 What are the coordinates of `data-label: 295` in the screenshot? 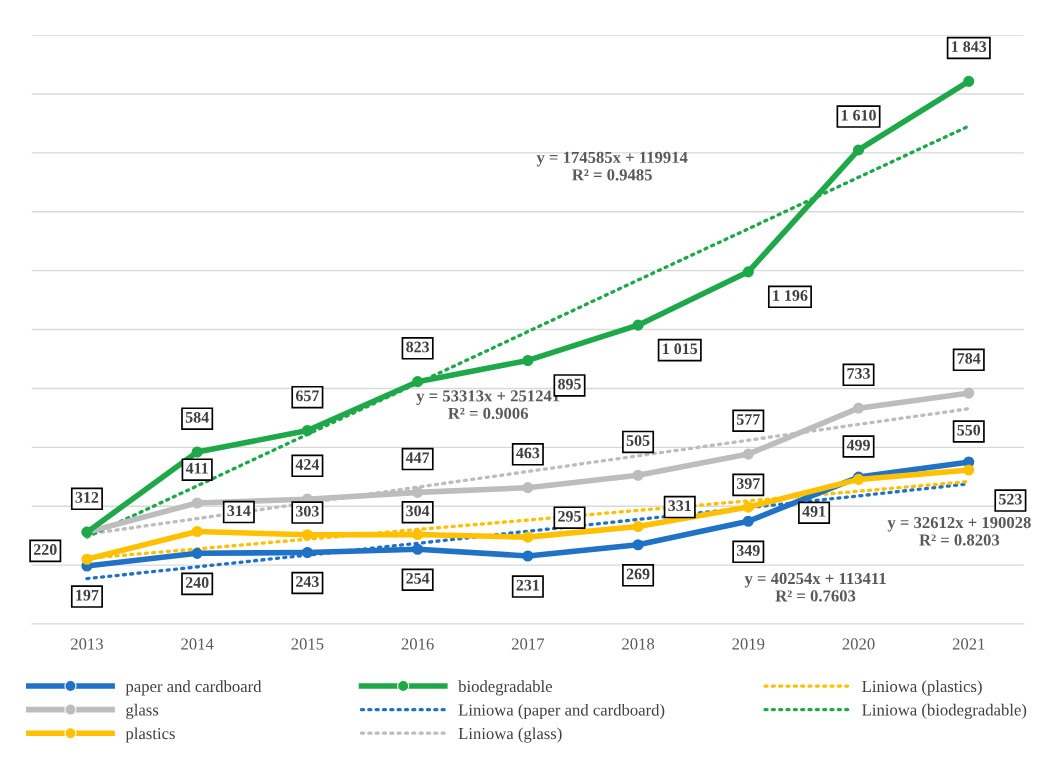 It's located at (569, 516).